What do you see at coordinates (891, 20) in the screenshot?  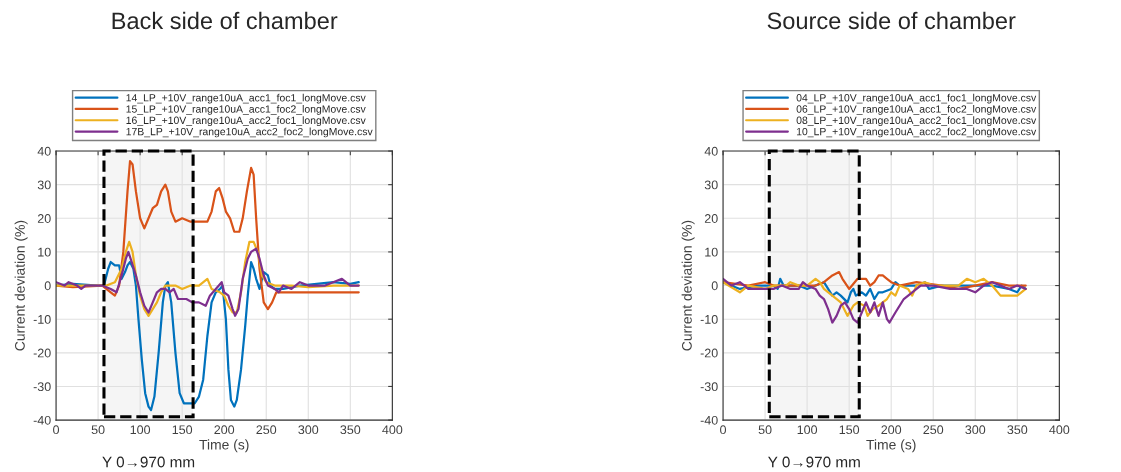 I see `chart-title: Source side of chamber` at bounding box center [891, 20].